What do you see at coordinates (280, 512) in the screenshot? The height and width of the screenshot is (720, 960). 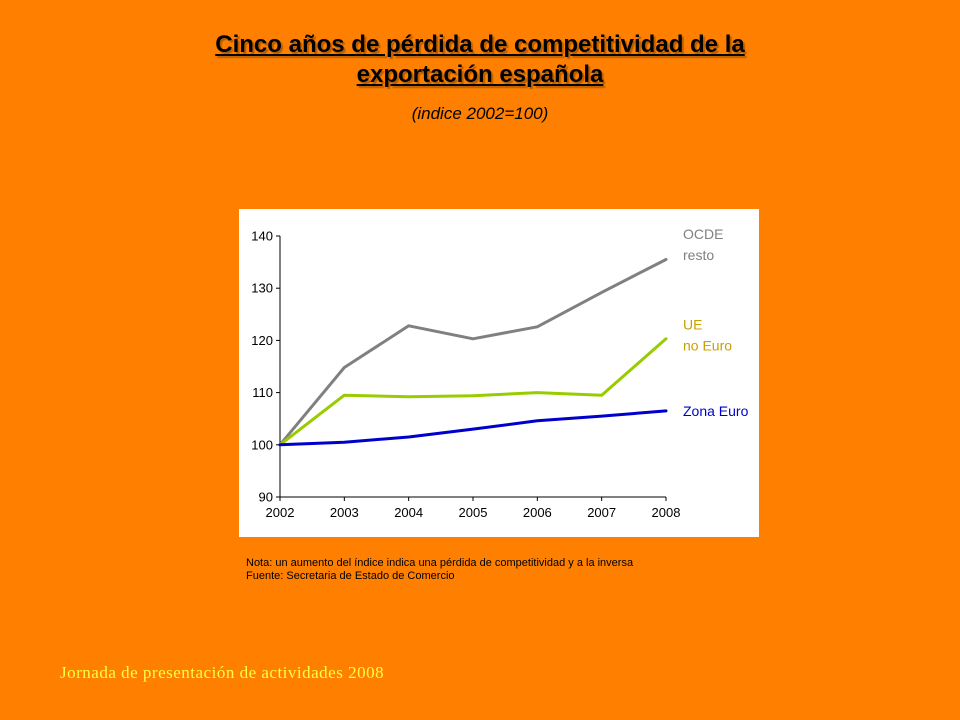 I see `x-tick-label: 2002` at bounding box center [280, 512].